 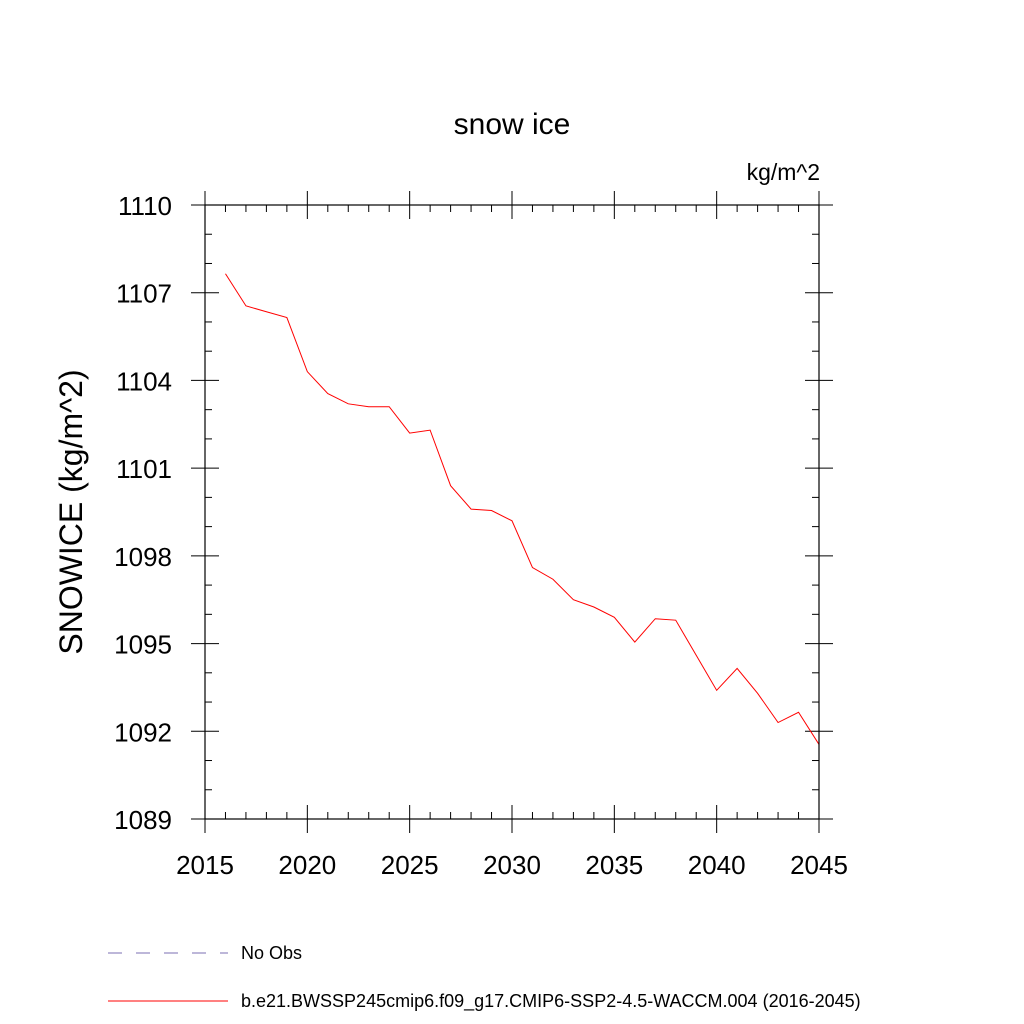 I want to click on x-tick-label: 2030, so click(x=512, y=865).